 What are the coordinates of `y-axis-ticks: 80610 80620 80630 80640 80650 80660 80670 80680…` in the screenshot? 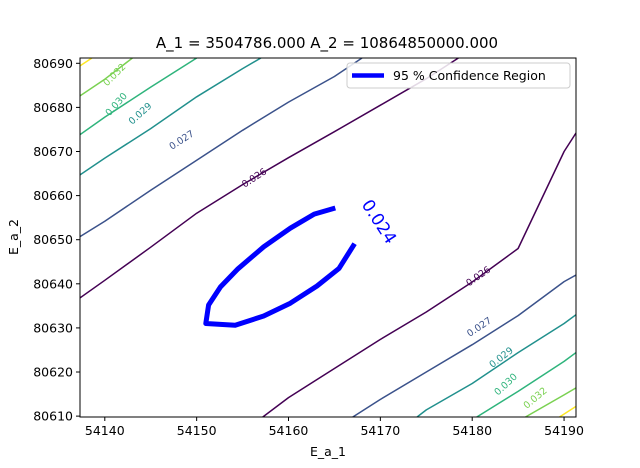 It's located at (56, 240).